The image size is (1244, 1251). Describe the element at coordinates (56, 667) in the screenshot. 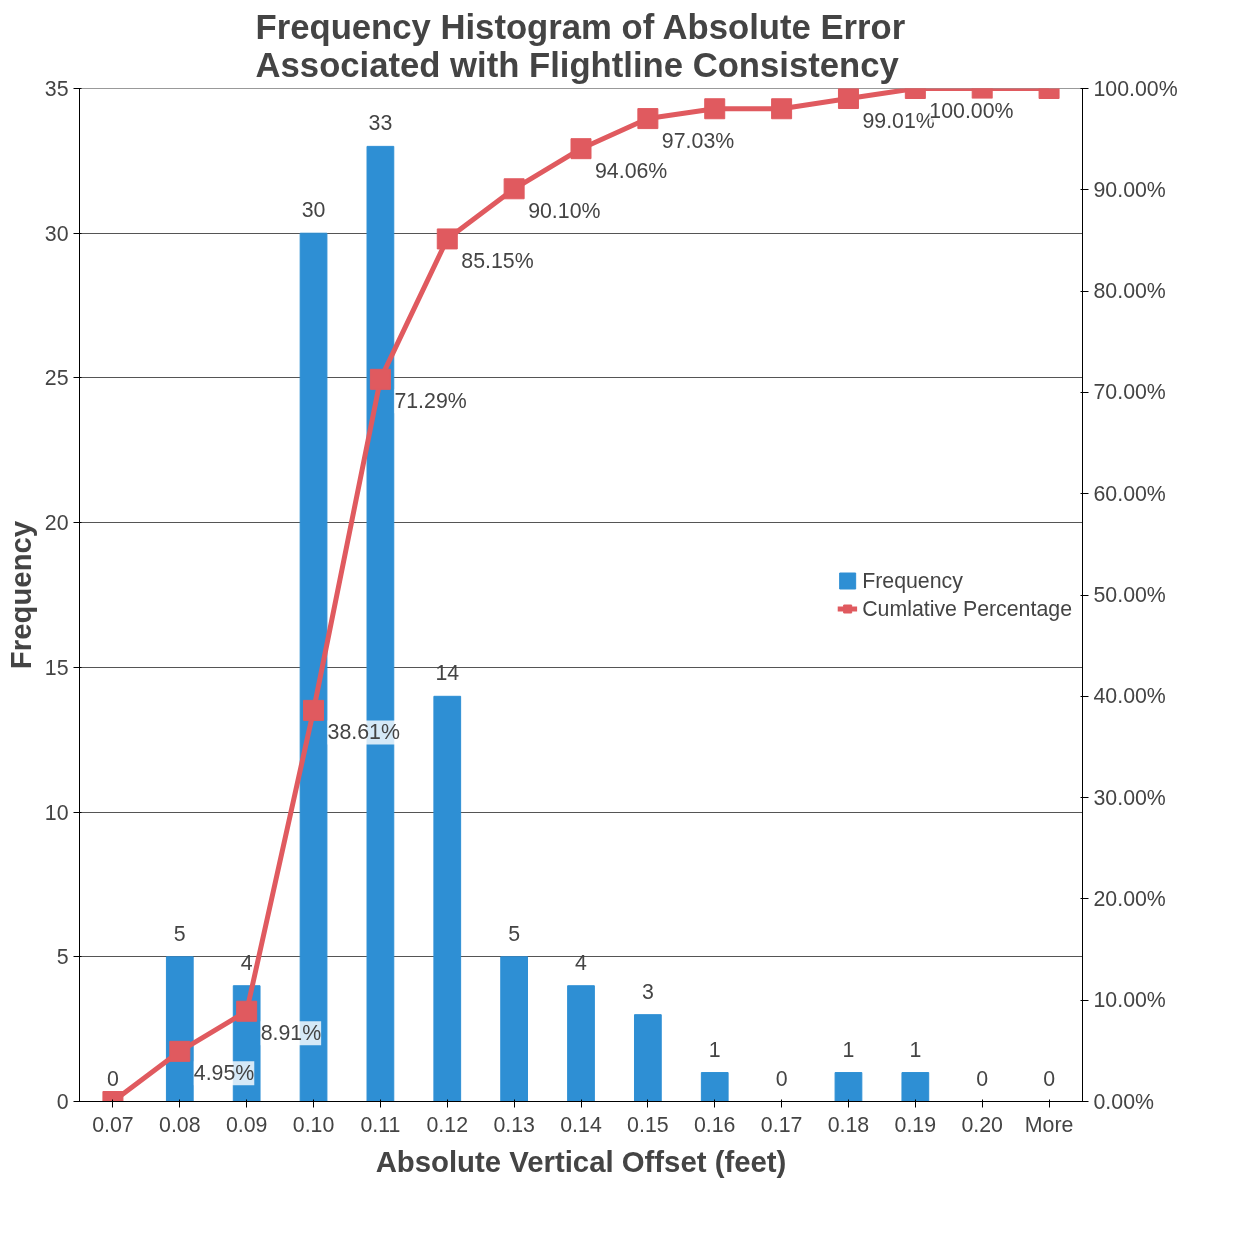

I see `y-tick-label: 15` at that location.